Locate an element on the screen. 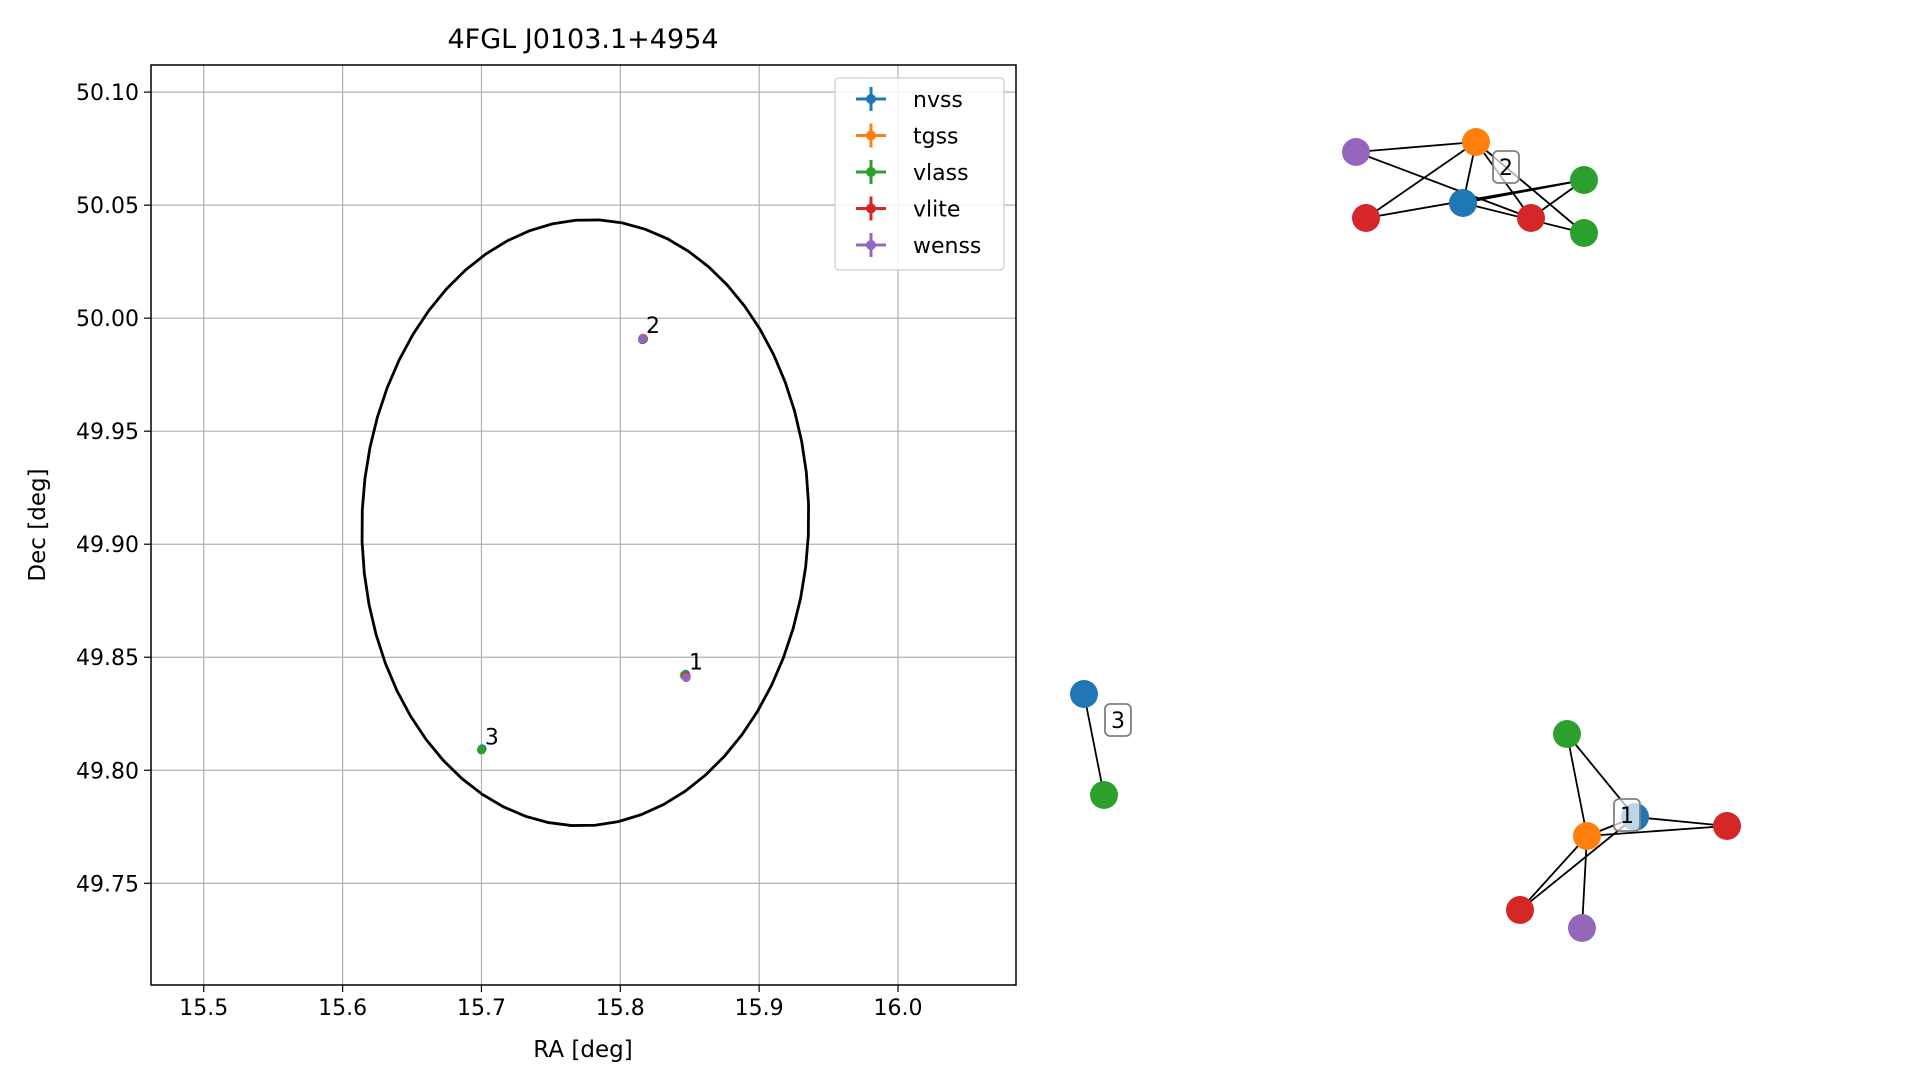 This screenshot has width=1919, height=1080. y-axis-ticks: 49.75 49.80 49.85 49.90 49.95 50.00 50.05 50.10 is located at coordinates (113, 489).